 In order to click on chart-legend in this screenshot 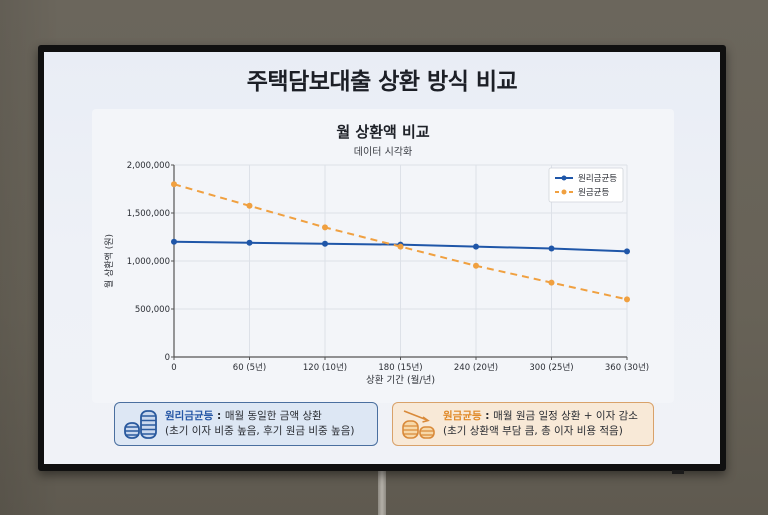, I will do `click(586, 185)`.